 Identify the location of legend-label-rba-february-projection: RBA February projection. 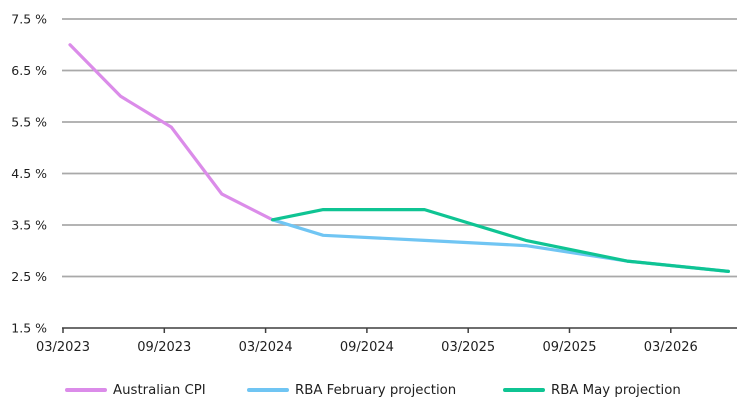
(376, 390).